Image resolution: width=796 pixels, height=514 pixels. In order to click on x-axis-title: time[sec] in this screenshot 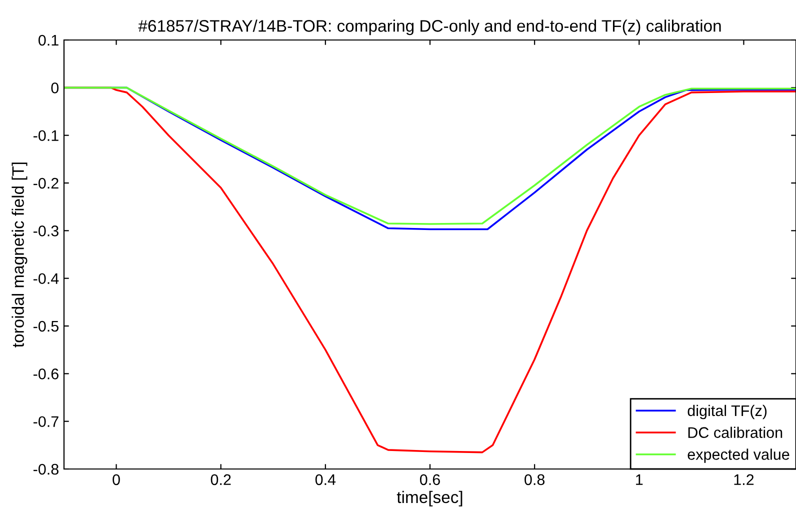, I will do `click(429, 498)`.